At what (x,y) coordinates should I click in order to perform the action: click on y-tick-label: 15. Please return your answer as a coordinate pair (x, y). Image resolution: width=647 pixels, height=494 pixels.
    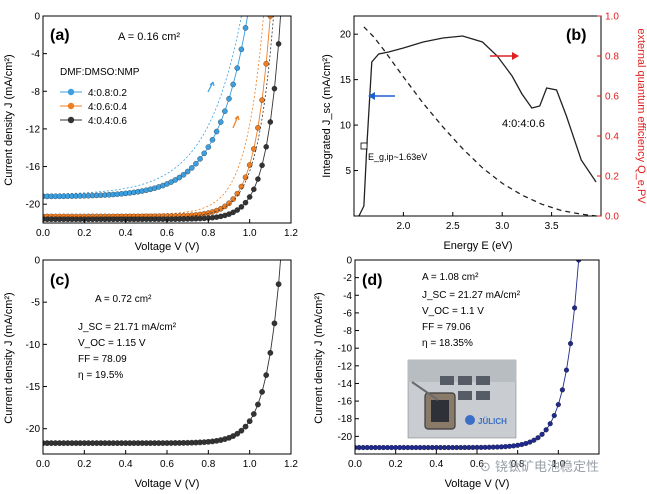
    Looking at the image, I should click on (346, 80).